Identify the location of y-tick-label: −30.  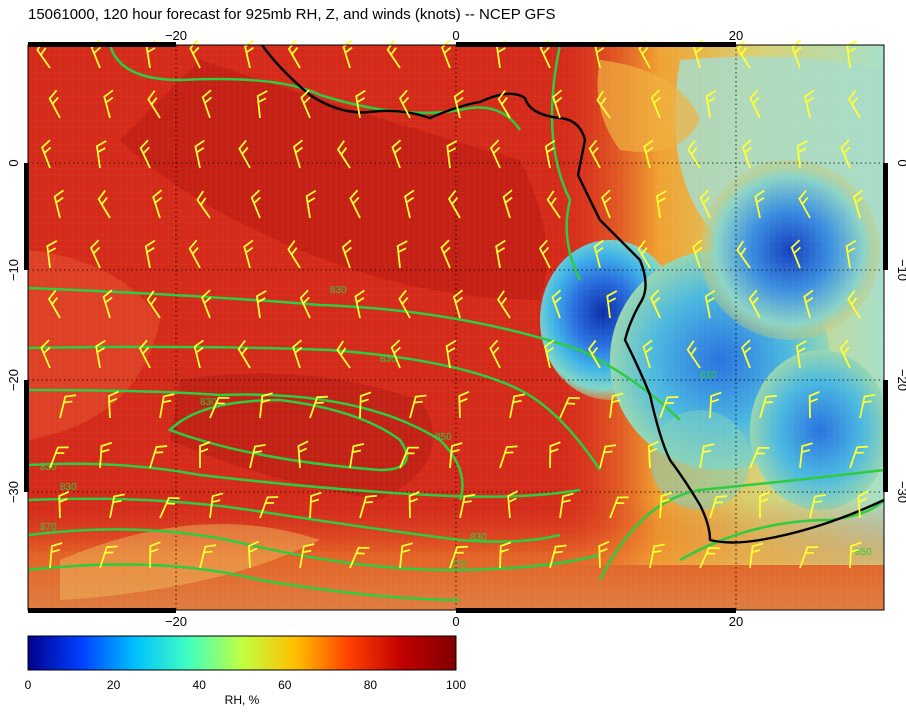
(13, 492).